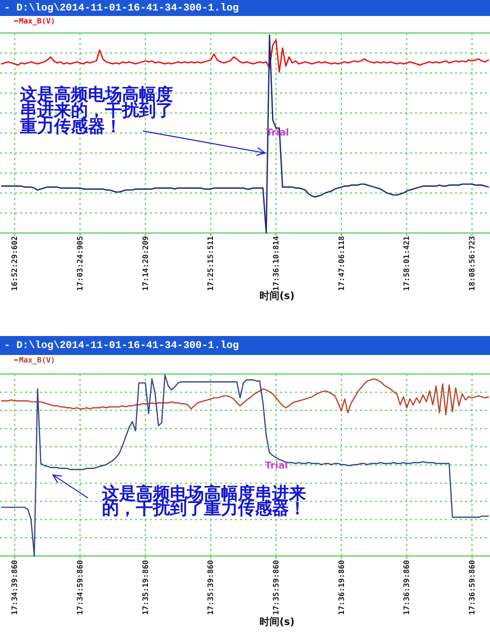  I want to click on annotation: Trial, so click(276, 466).